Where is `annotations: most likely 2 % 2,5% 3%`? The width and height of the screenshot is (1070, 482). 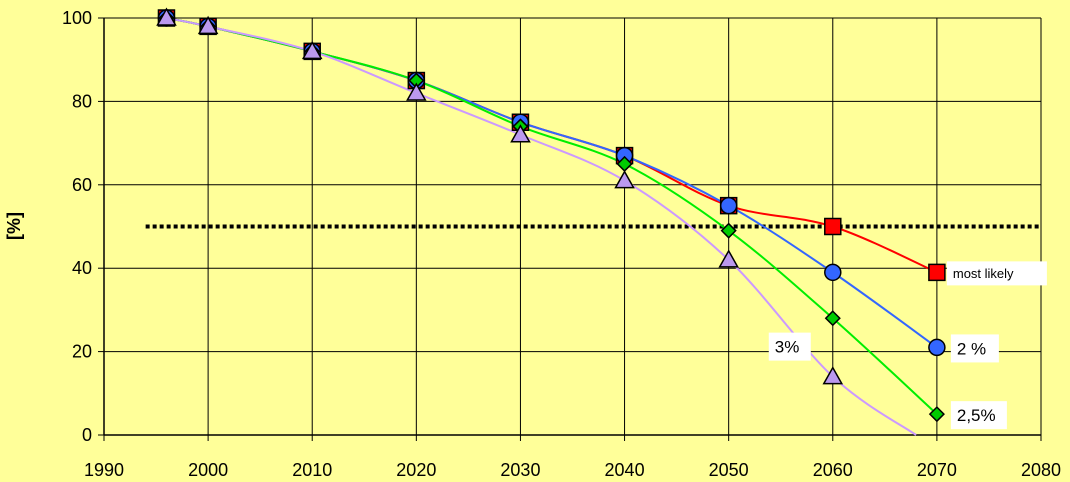
annotations: most likely 2 % 2,5% 3% is located at coordinates (907, 345).